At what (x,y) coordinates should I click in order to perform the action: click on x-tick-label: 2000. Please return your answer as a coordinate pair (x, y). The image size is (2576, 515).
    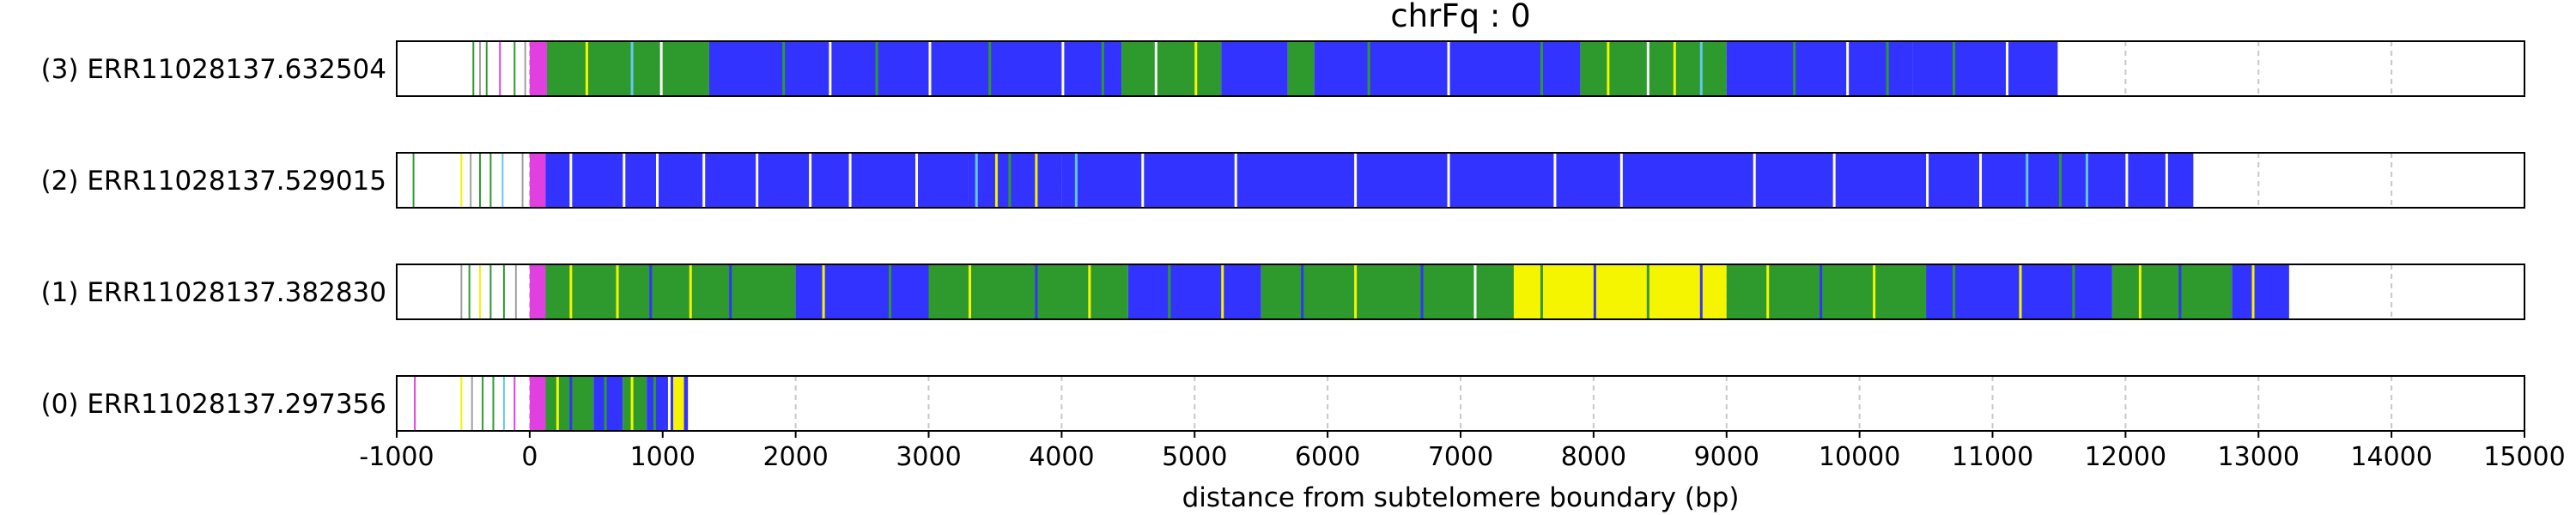
    Looking at the image, I should click on (795, 457).